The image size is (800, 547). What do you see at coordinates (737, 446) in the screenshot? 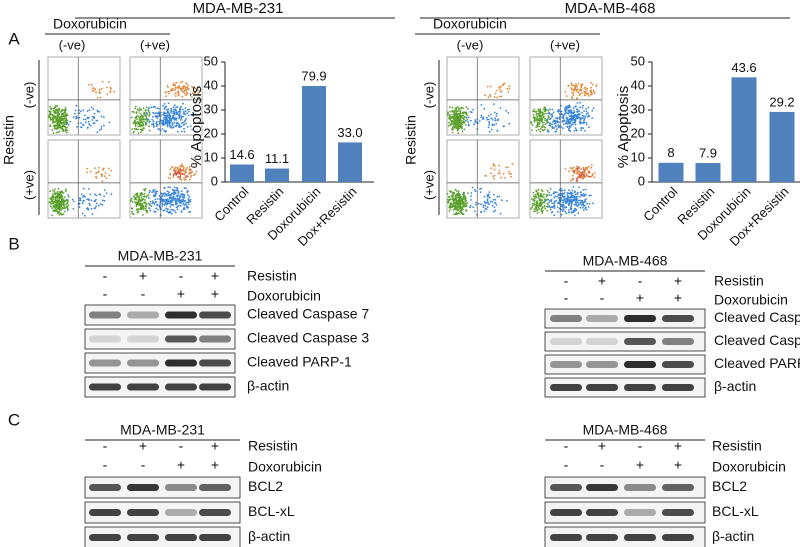
I see `treatment-label: Resistin` at bounding box center [737, 446].